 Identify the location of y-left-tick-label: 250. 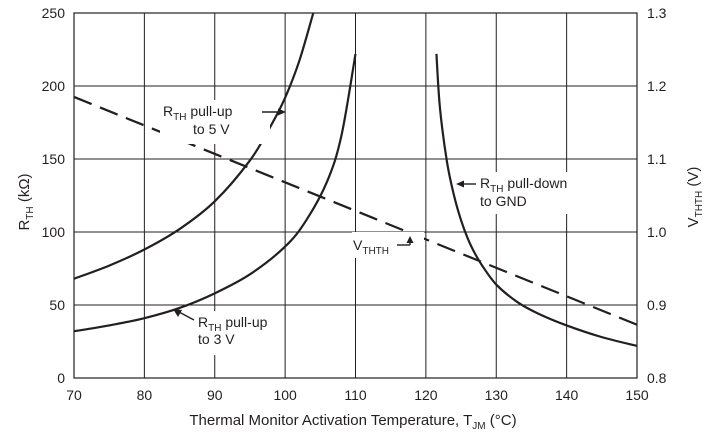
(54, 13).